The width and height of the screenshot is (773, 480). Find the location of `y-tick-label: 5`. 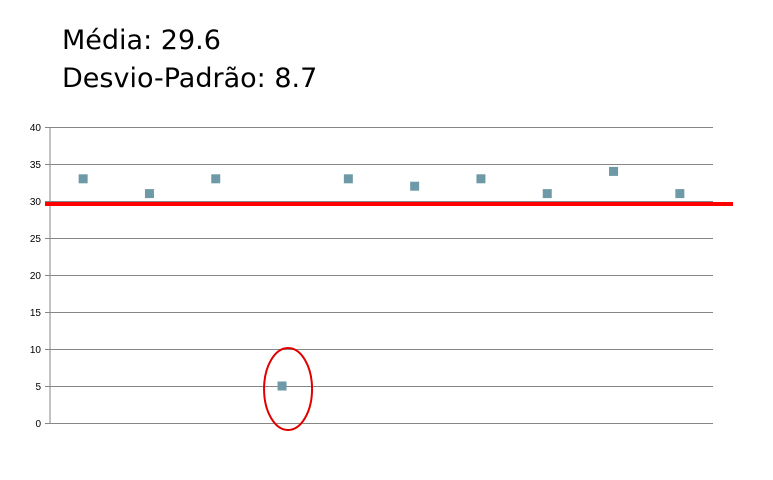

y-tick-label: 5 is located at coordinates (38, 387).